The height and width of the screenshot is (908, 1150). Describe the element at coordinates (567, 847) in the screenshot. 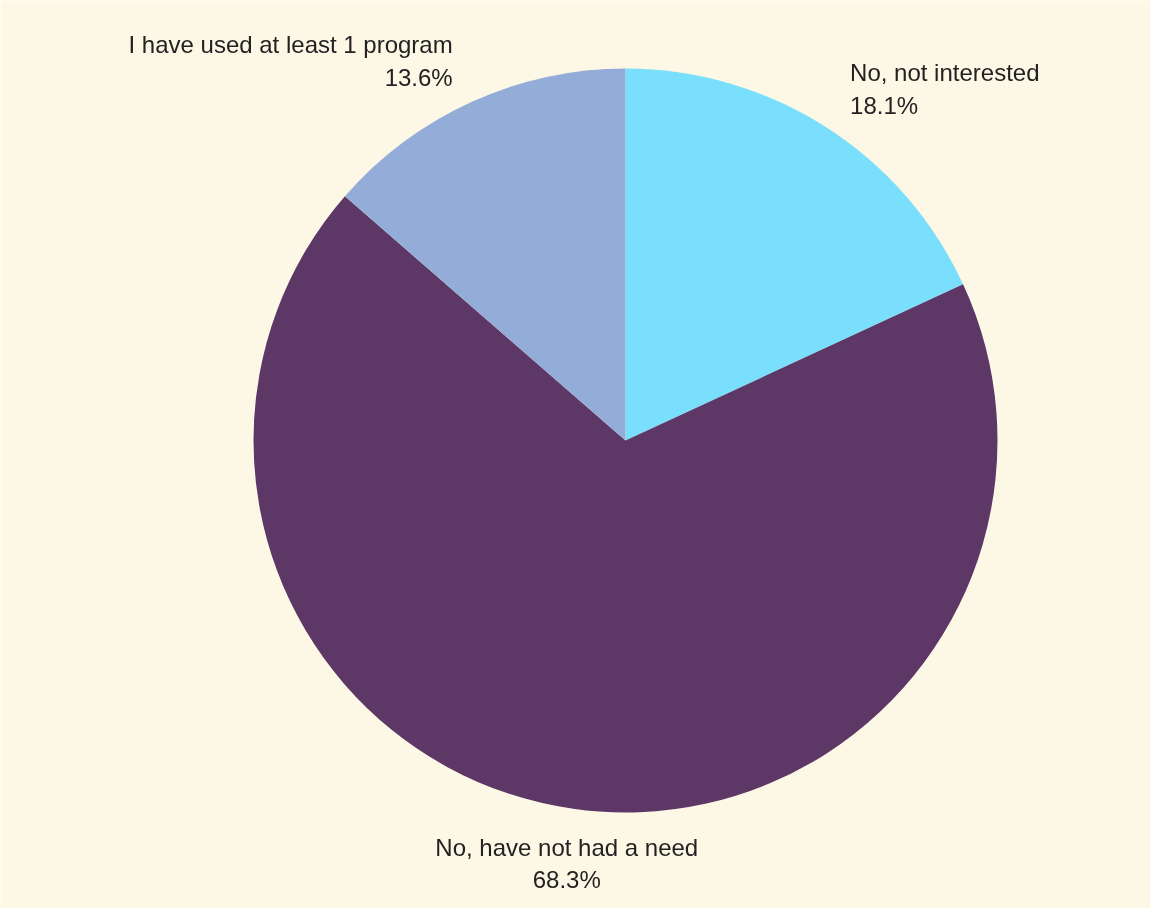

I see `slice-label: No, have not had a need` at that location.